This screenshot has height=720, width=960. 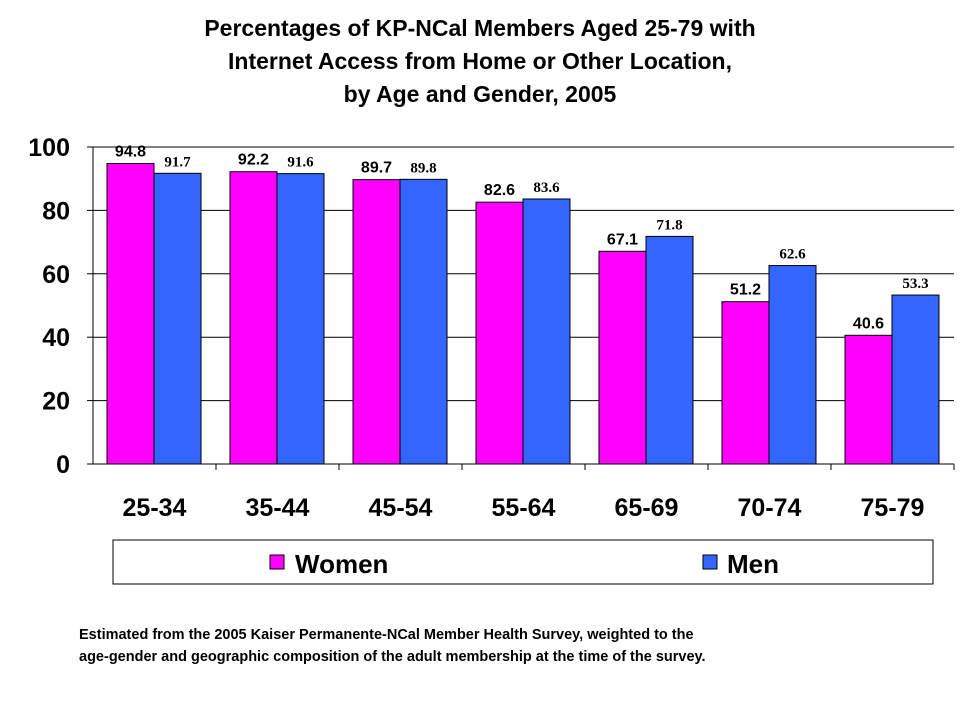 I want to click on data-label: 91.7, so click(x=177, y=162).